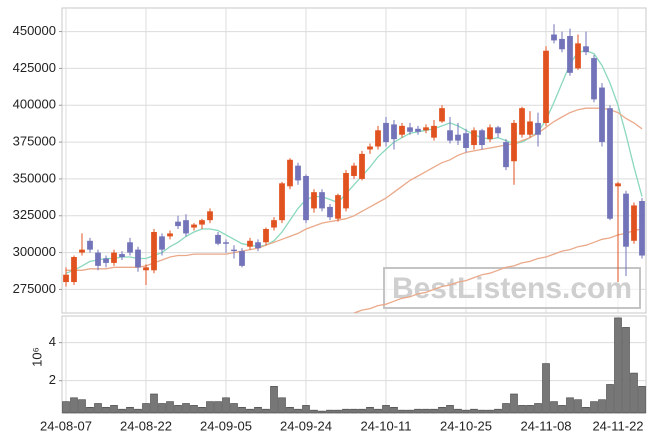 The width and height of the screenshot is (664, 444). I want to click on y-tick-label: 375000, so click(34, 141).